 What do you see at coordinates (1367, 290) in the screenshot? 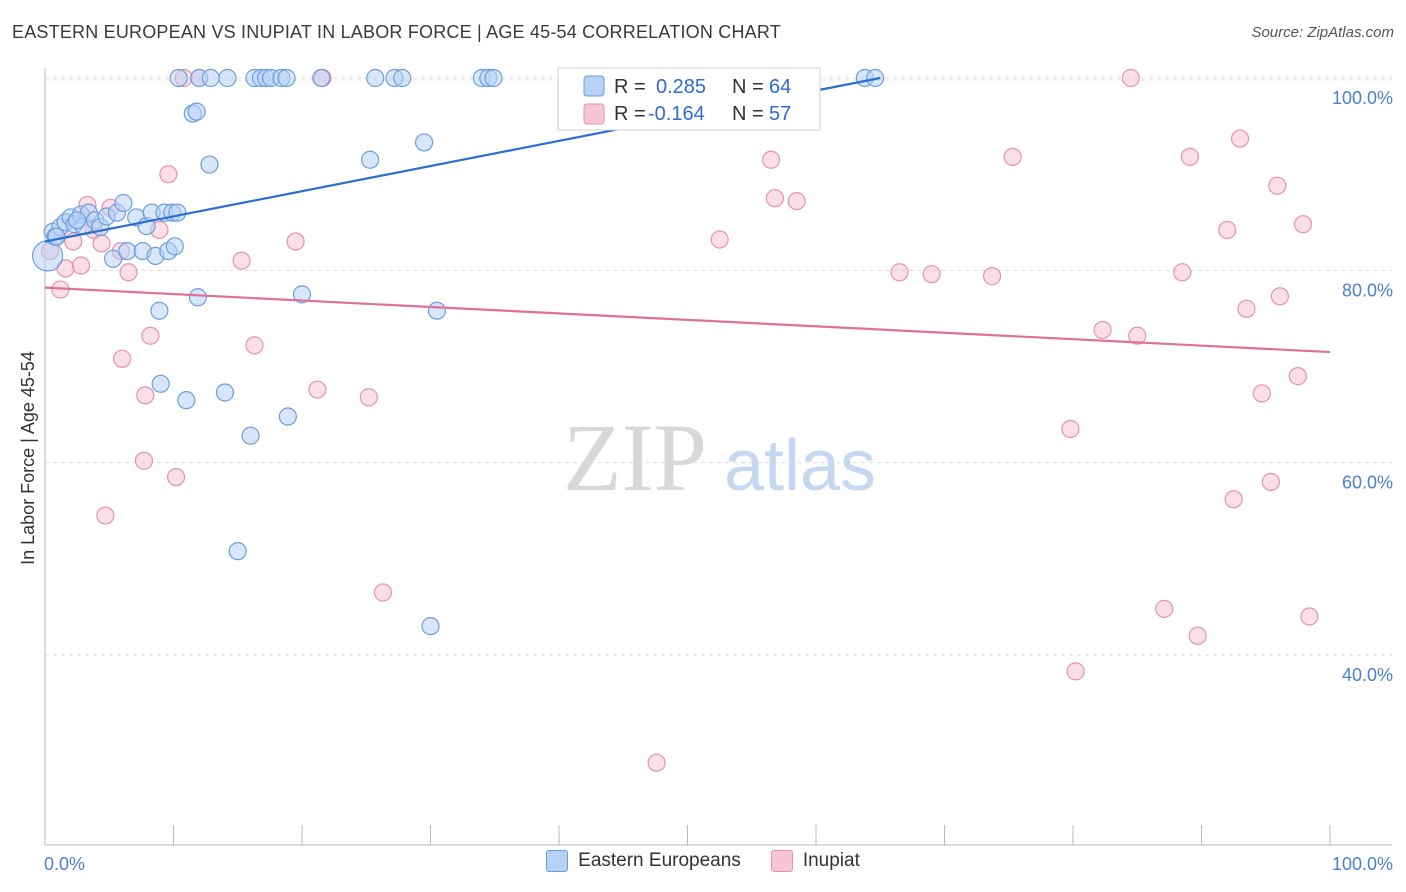
I see `y-tick-label: 80.0%` at bounding box center [1367, 290].